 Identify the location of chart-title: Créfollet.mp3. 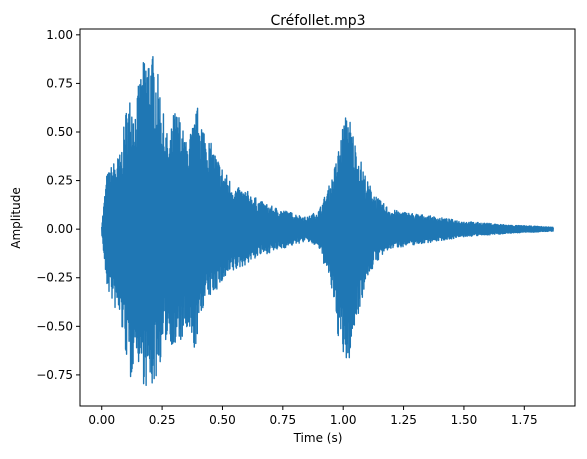
(317, 21).